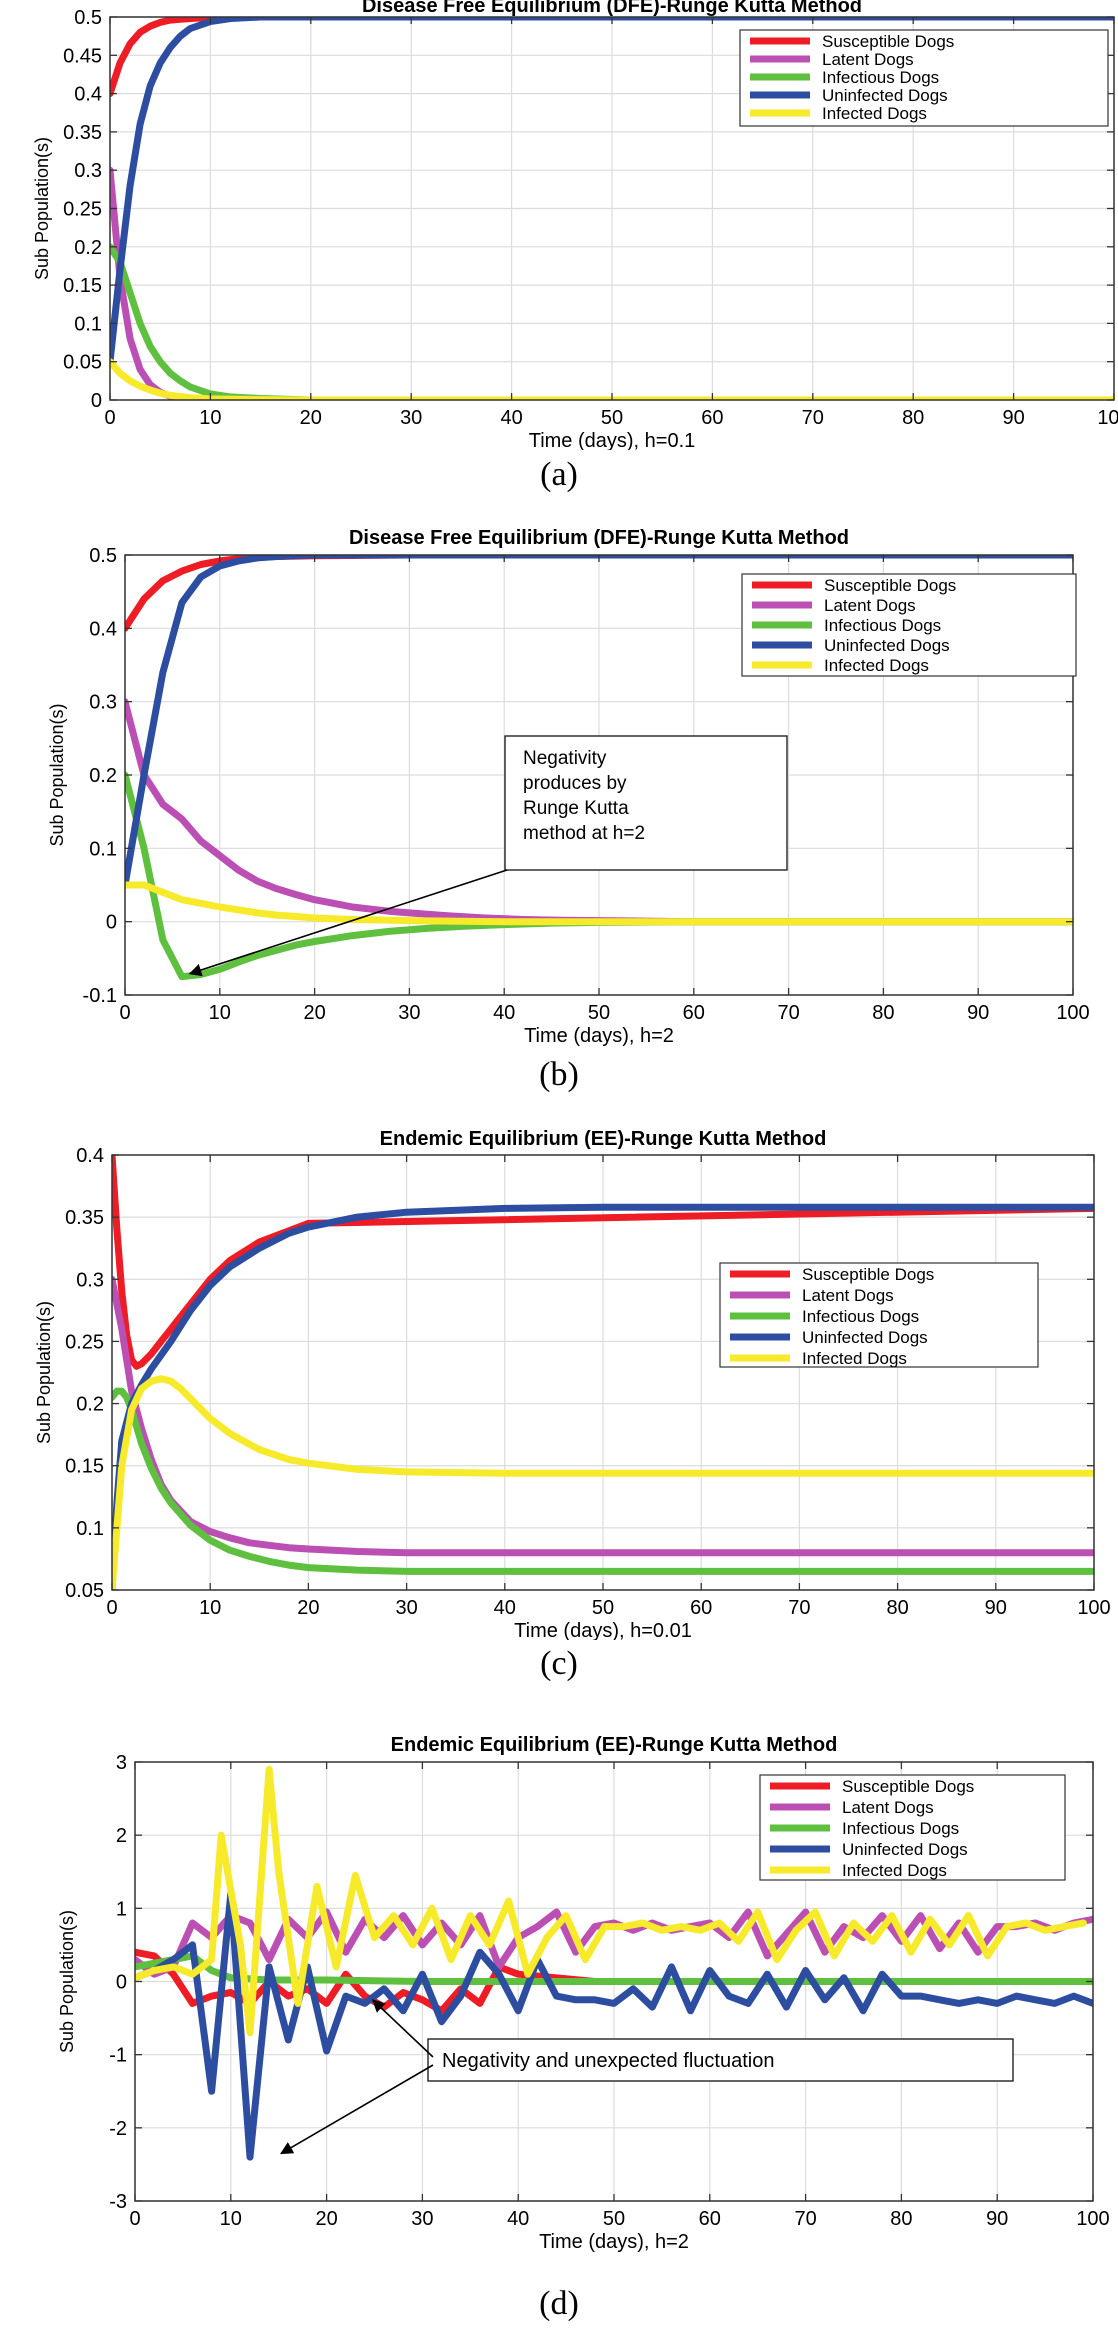 The image size is (1118, 2350). I want to click on y-tick-label: 2, so click(121, 1836).